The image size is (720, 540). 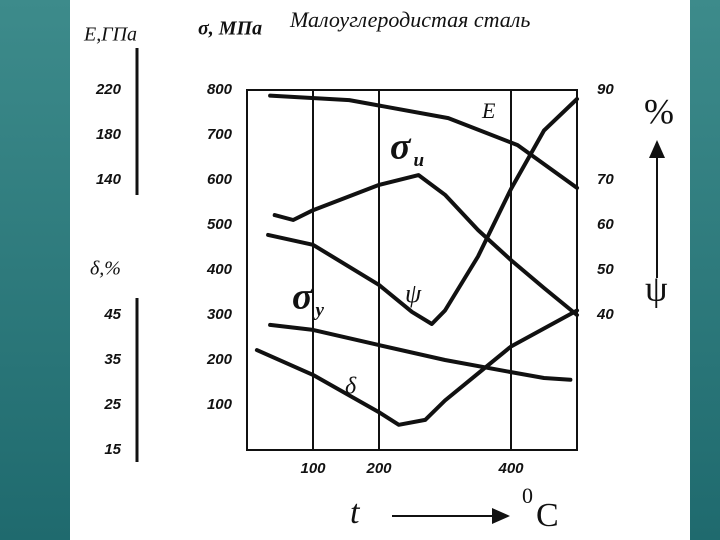 What do you see at coordinates (109, 179) in the screenshot?
I see `y3-tick-label: 140` at bounding box center [109, 179].